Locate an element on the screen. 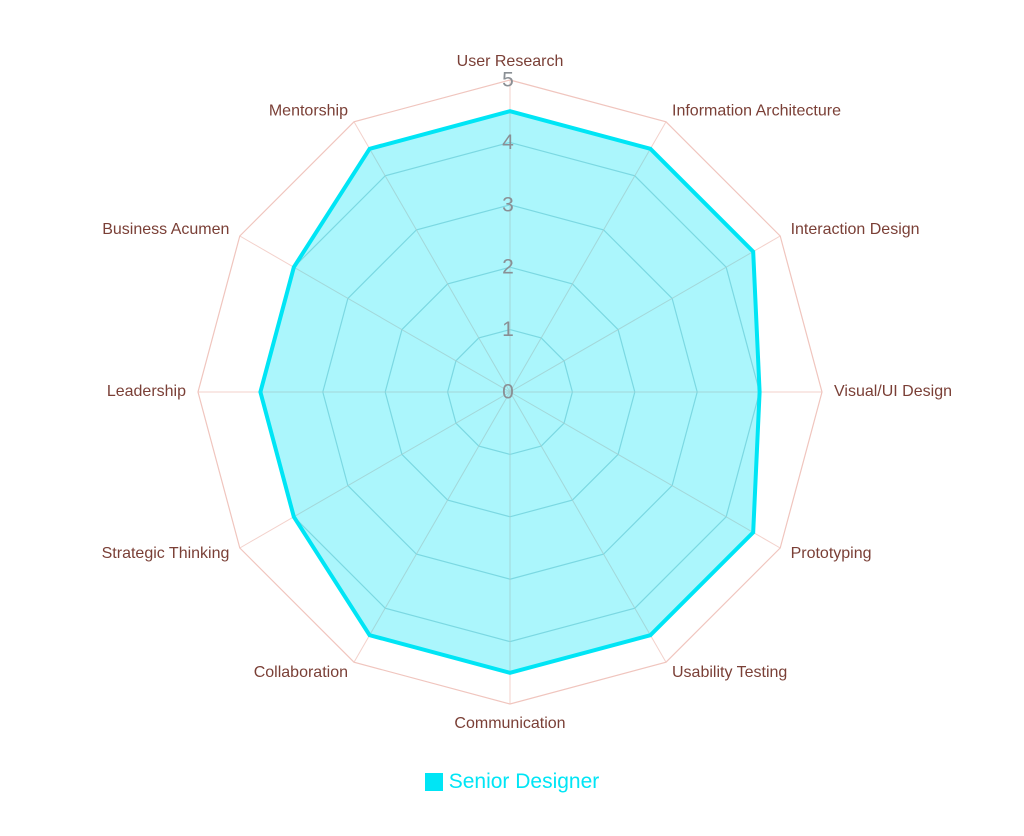  radial-tick-label: 0 is located at coordinates (508, 392).